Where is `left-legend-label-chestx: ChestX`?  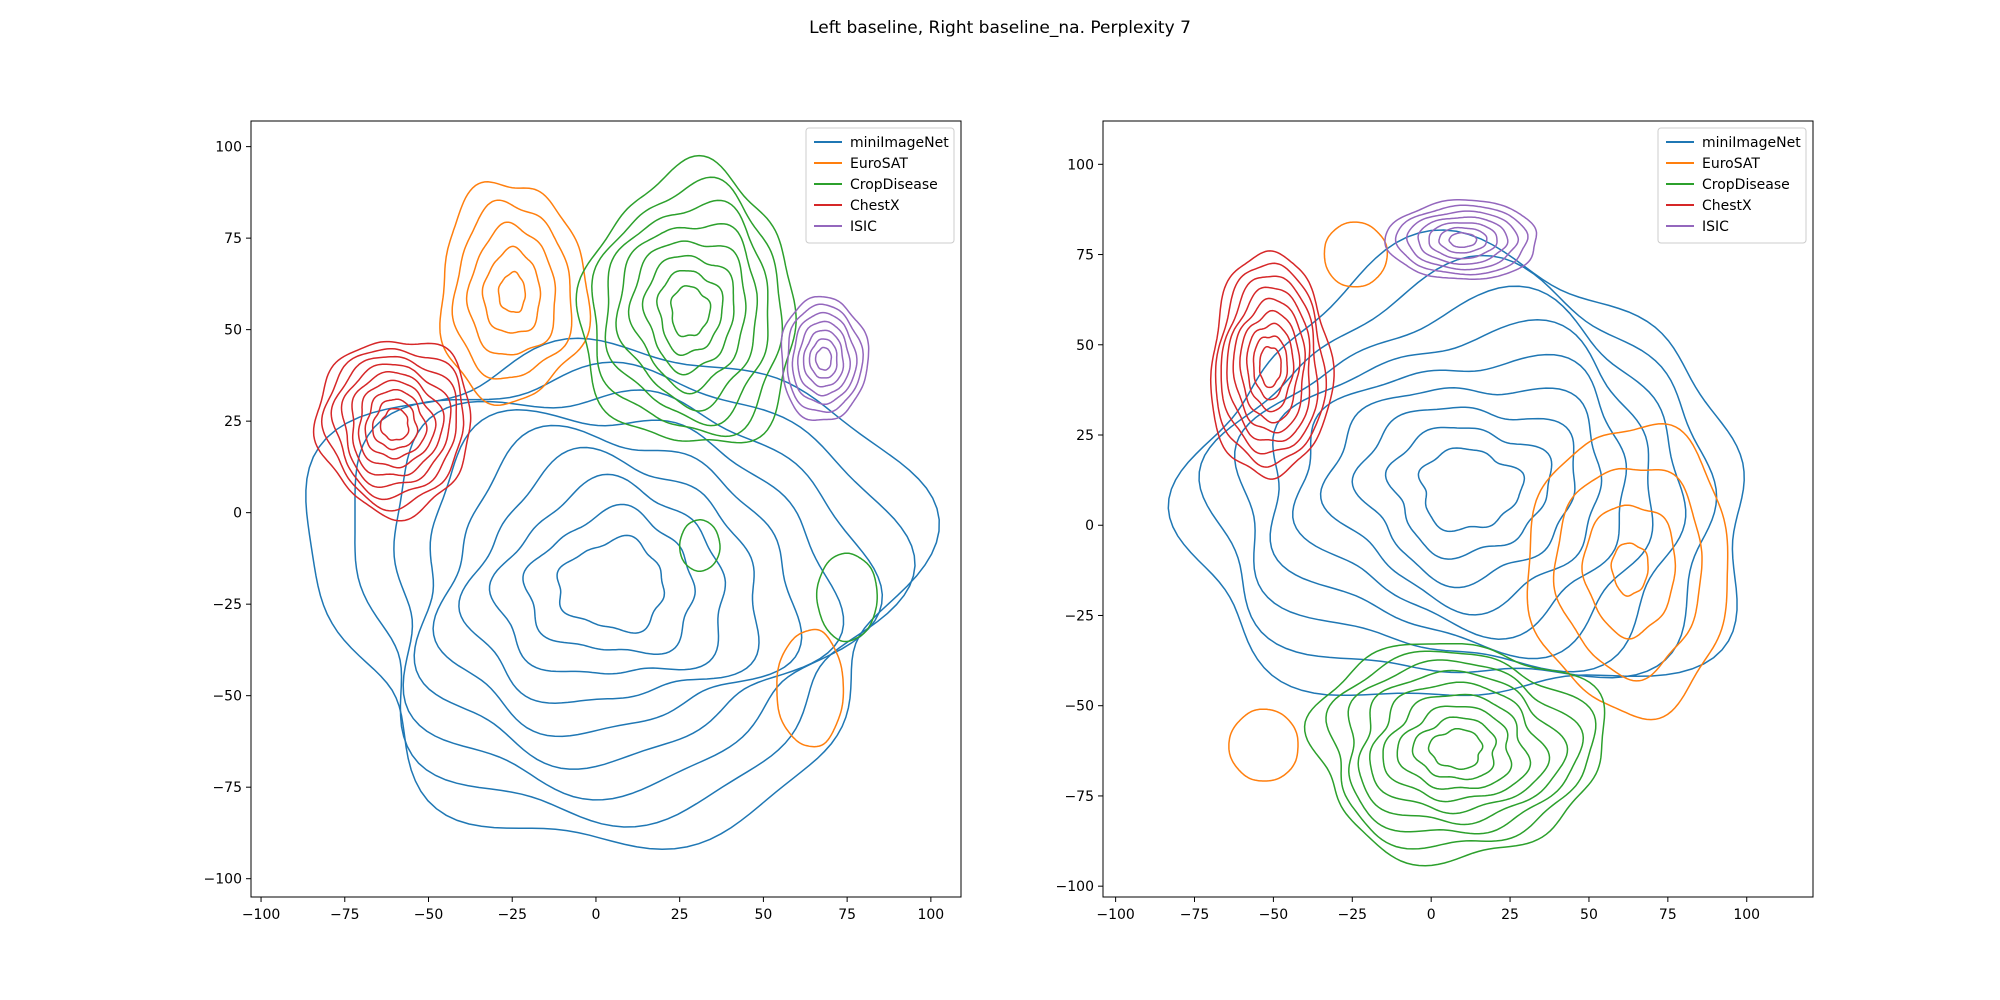 left-legend-label-chestx: ChestX is located at coordinates (875, 206).